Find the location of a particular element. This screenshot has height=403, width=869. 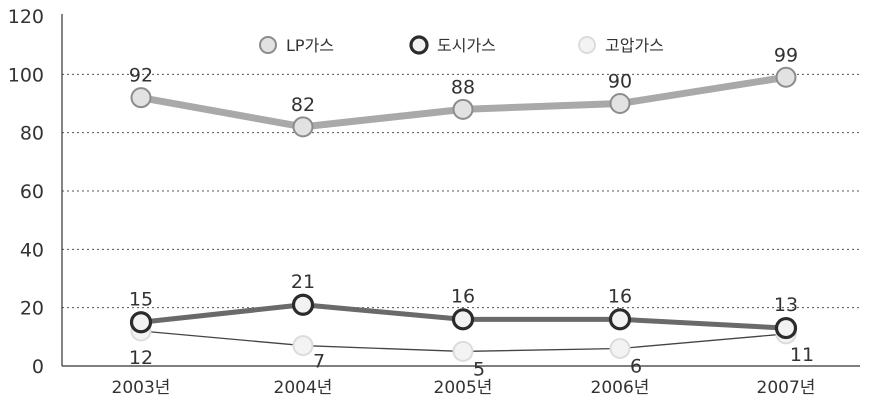

legend: LP가스 도시가스 고압가스 is located at coordinates (461, 45).